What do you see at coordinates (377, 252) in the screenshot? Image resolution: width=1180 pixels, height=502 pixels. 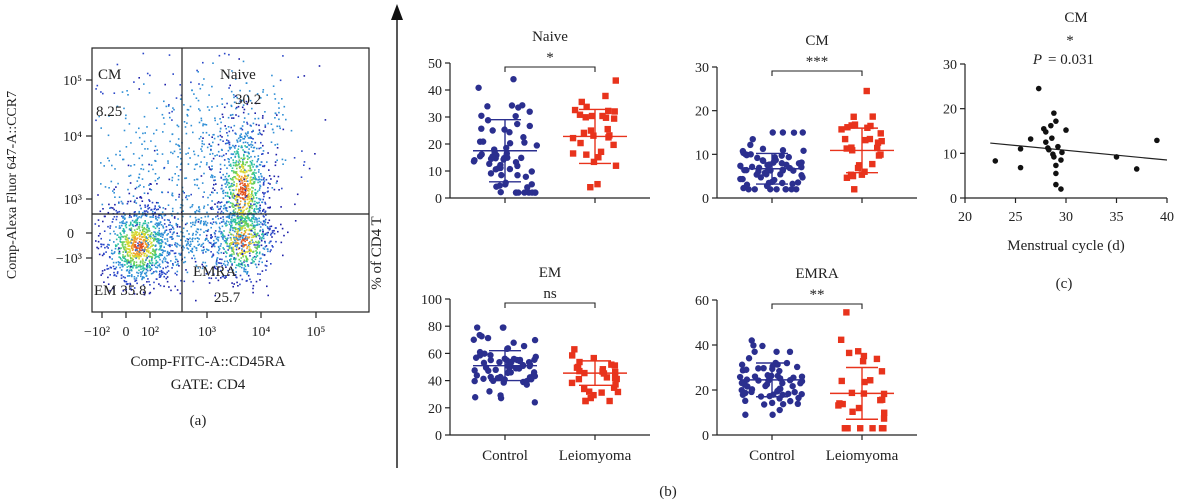 I see `panel-b-ylabel: % of CD4 T` at bounding box center [377, 252].